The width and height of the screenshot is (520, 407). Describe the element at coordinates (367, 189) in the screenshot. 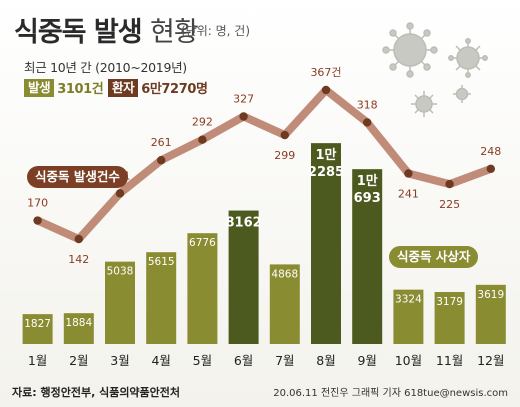

I see `bar-label-9: 1만 693` at that location.